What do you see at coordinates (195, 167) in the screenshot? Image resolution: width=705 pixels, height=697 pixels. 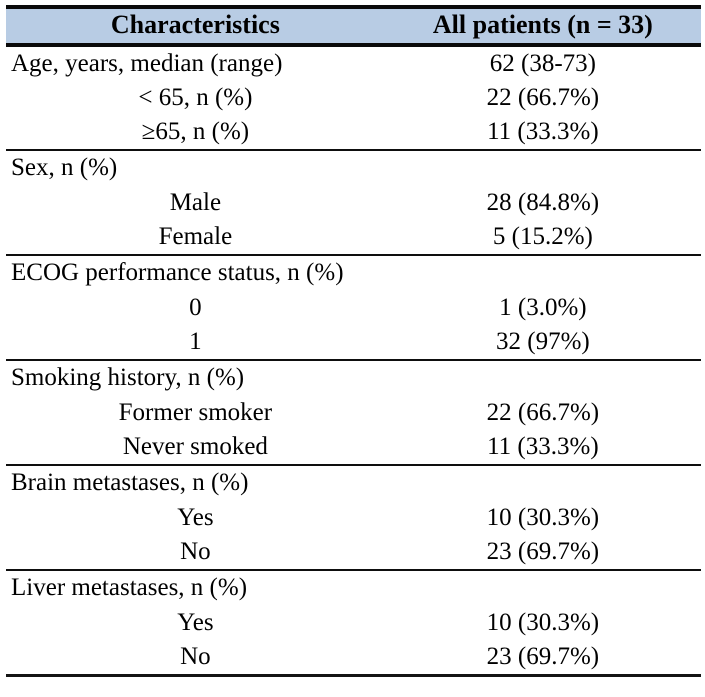 I see `row-label: Sex, n (%)` at bounding box center [195, 167].